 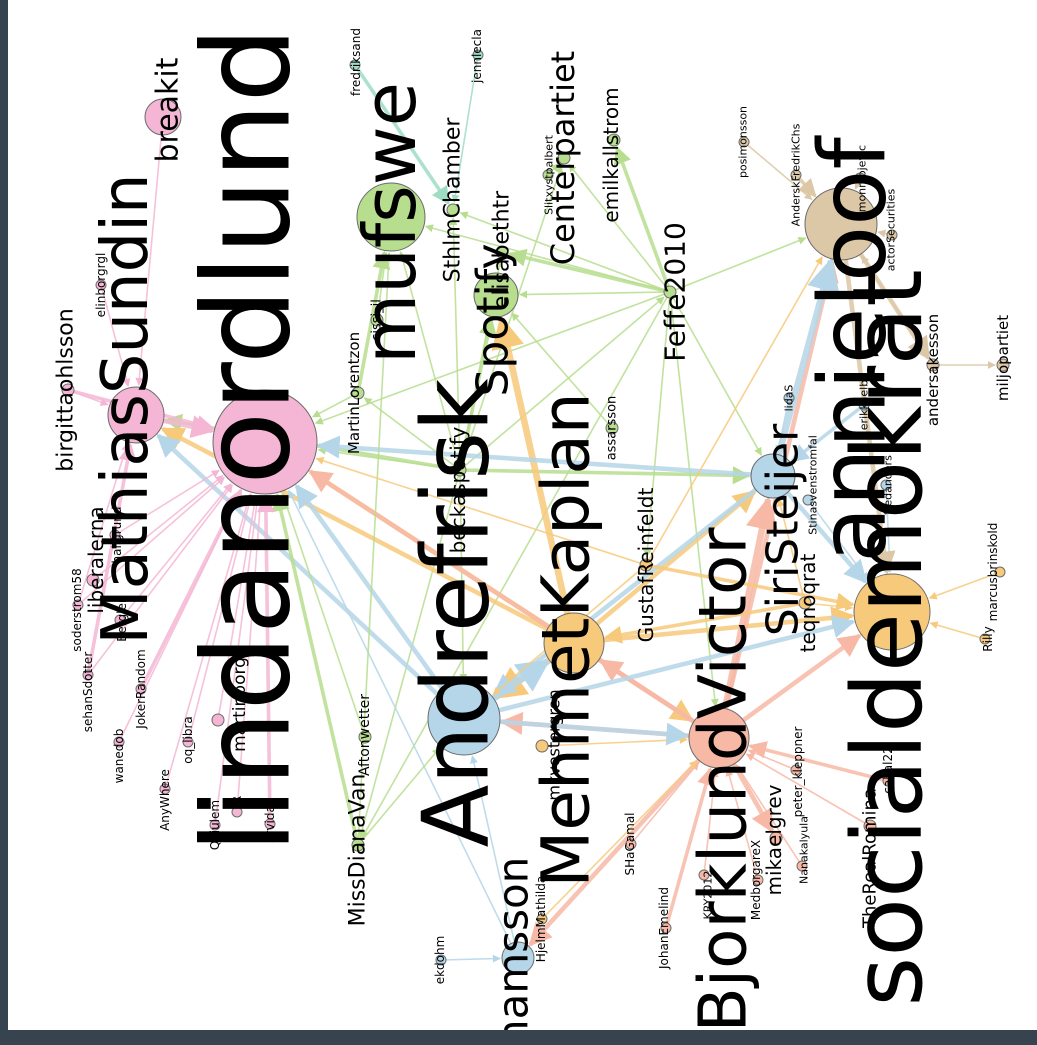 I want to click on node-andrefrisk, so click(x=464, y=719).